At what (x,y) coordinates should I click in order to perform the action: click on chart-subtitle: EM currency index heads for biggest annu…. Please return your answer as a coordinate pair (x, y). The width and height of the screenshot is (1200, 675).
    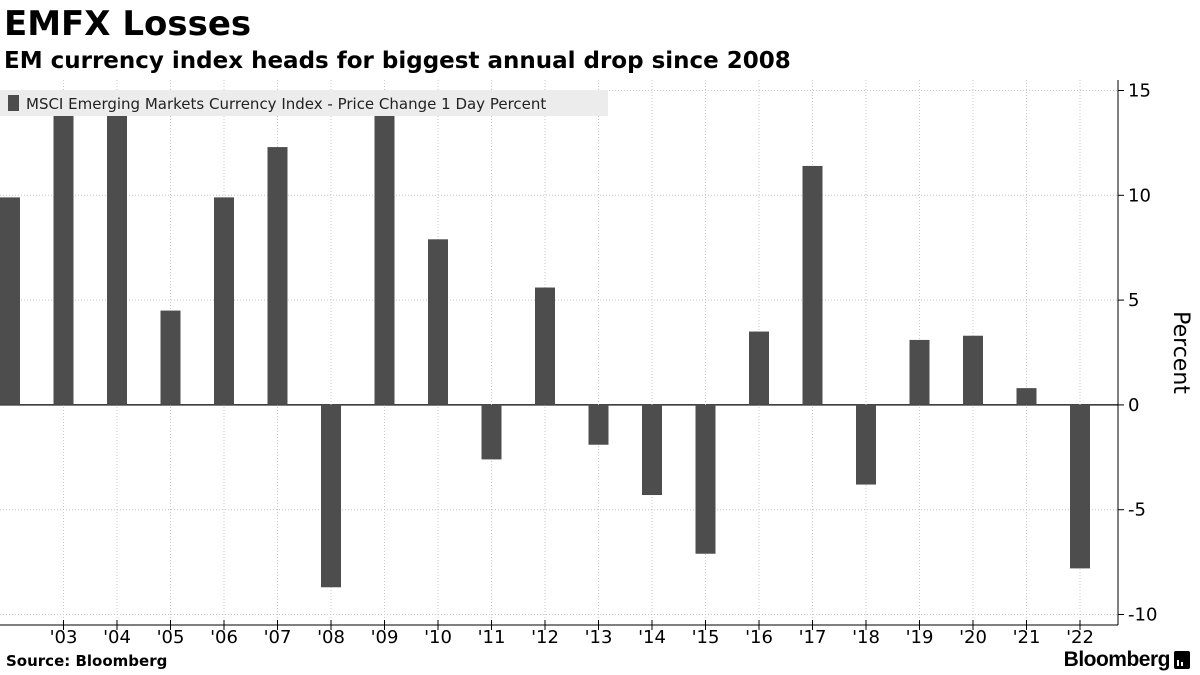
    Looking at the image, I should click on (397, 61).